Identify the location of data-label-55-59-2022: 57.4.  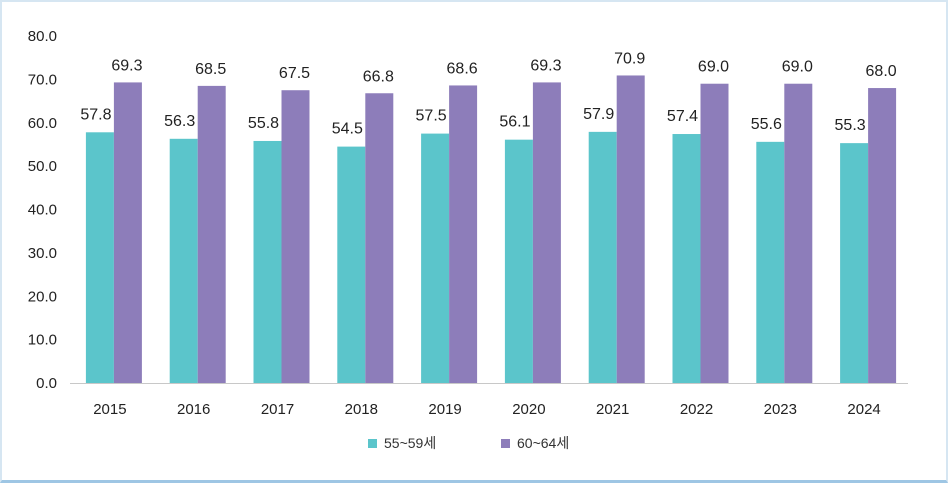
(682, 116).